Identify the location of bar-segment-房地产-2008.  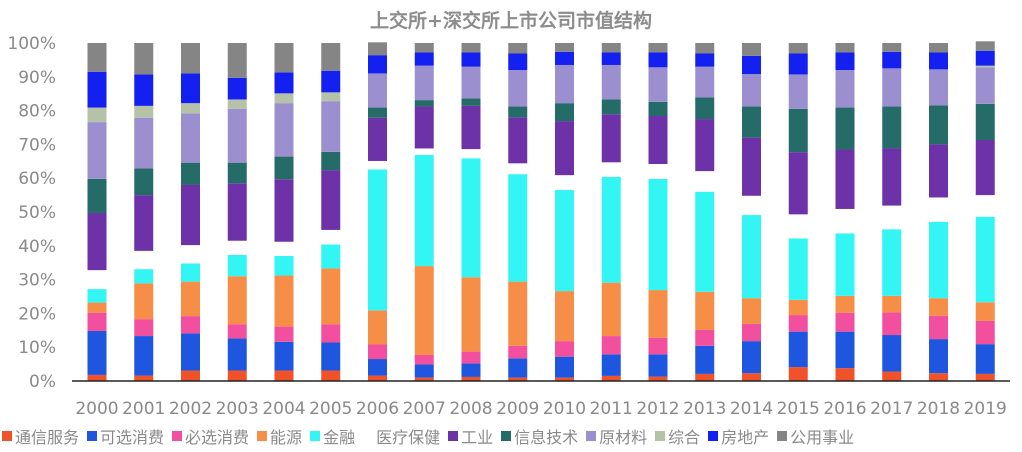
(471, 59).